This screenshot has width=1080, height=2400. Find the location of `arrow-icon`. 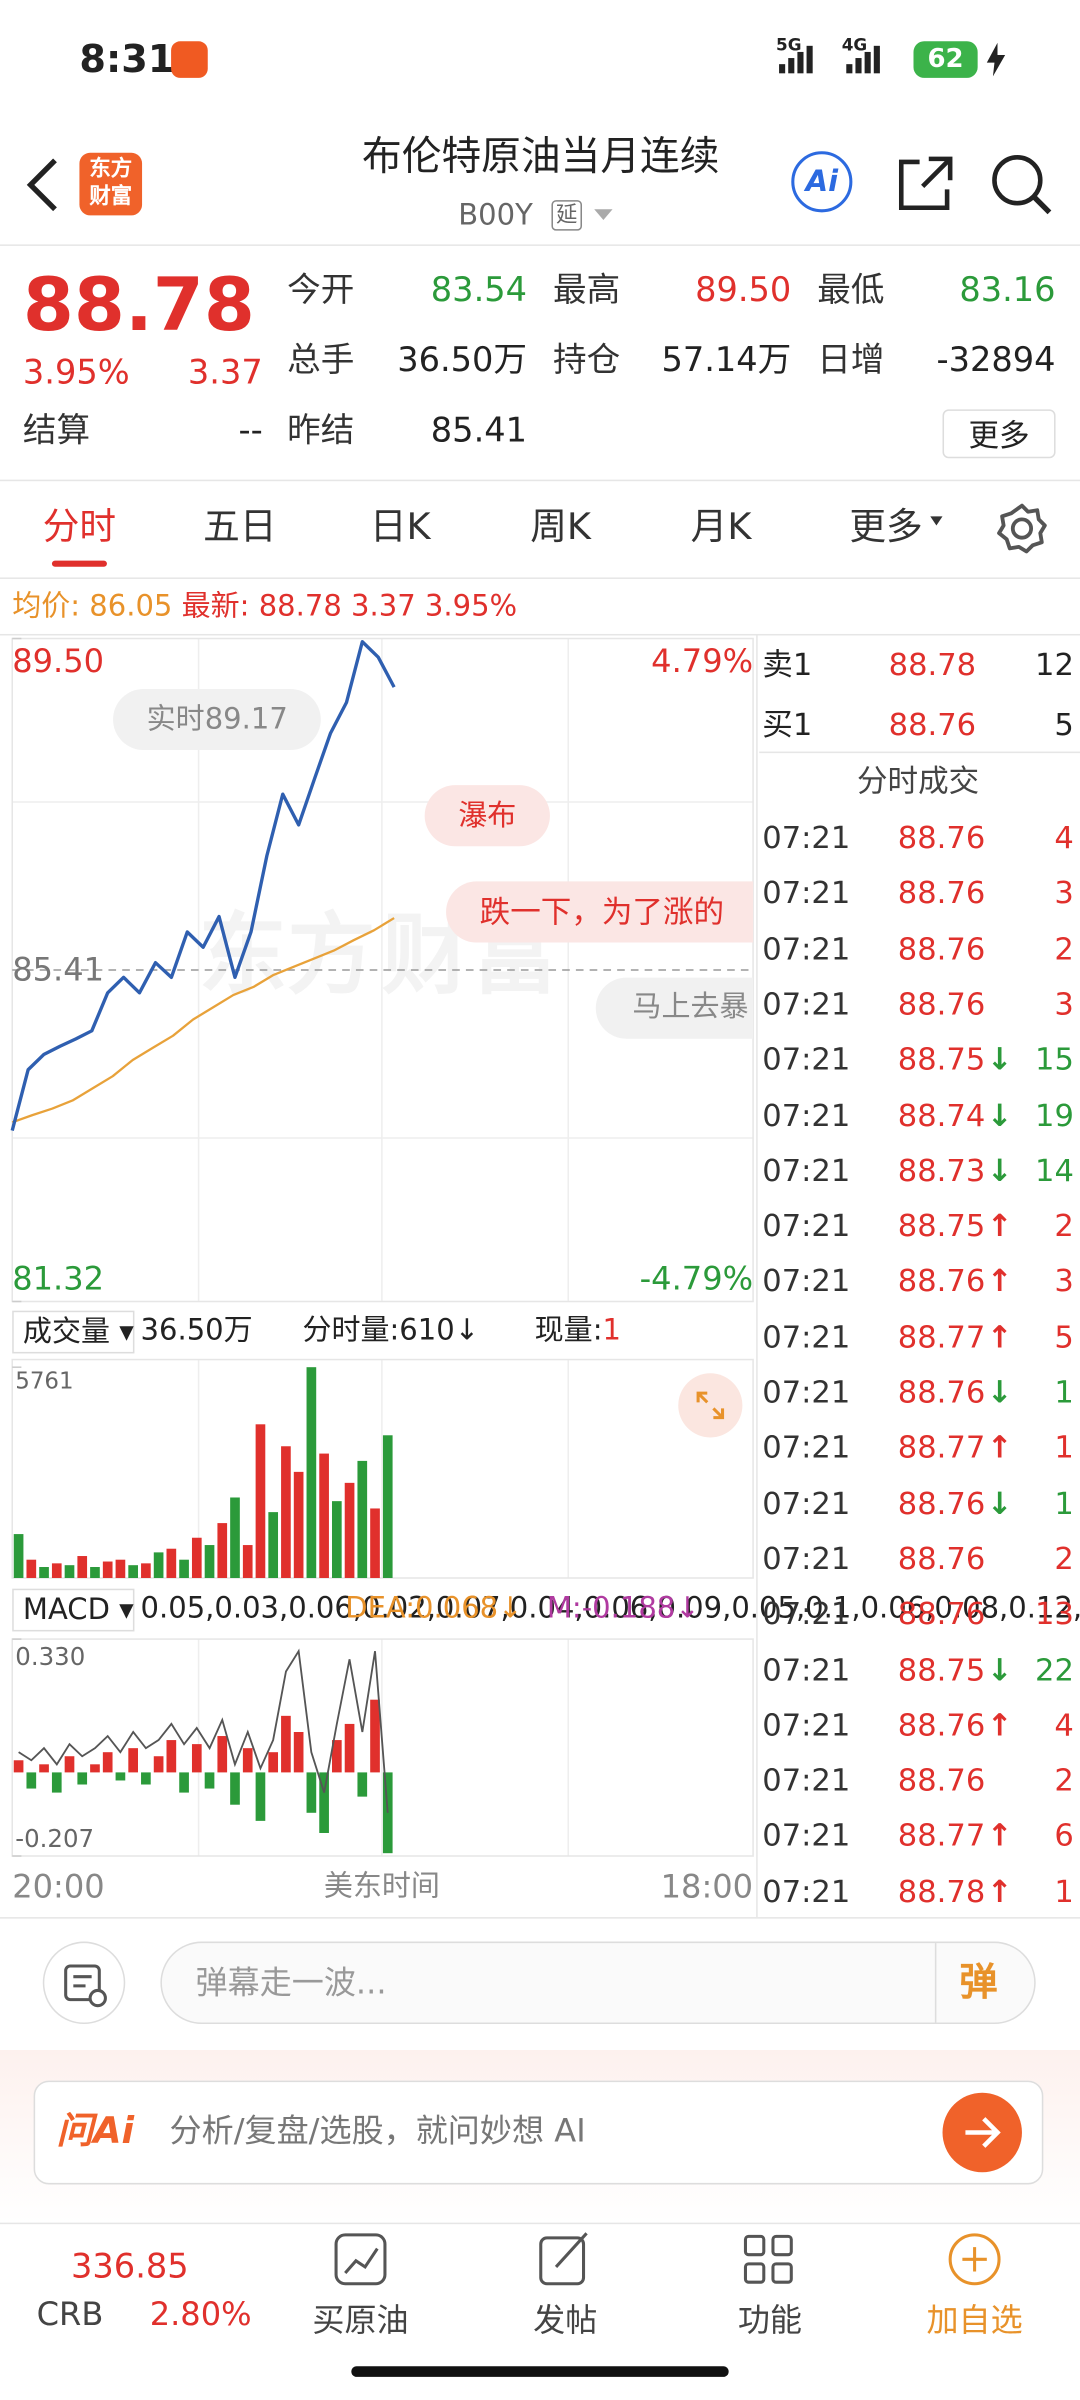

arrow-icon is located at coordinates (983, 2132).